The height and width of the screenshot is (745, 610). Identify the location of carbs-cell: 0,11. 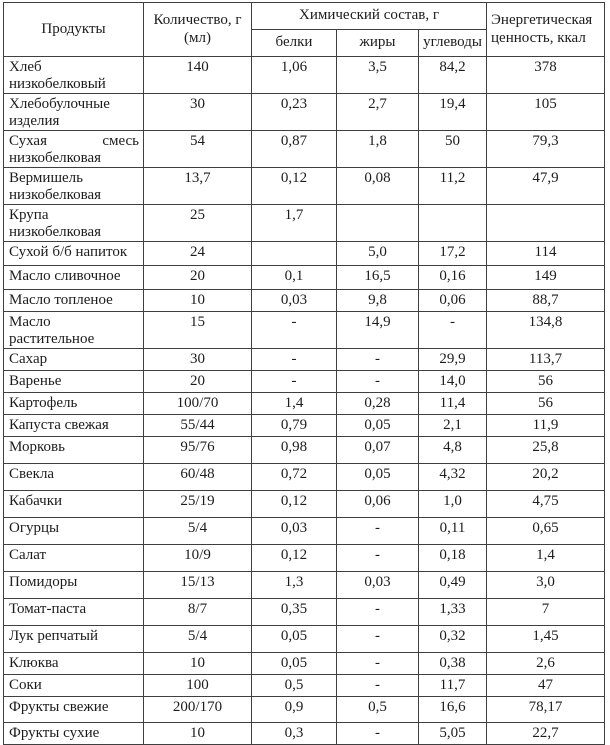
(452, 531).